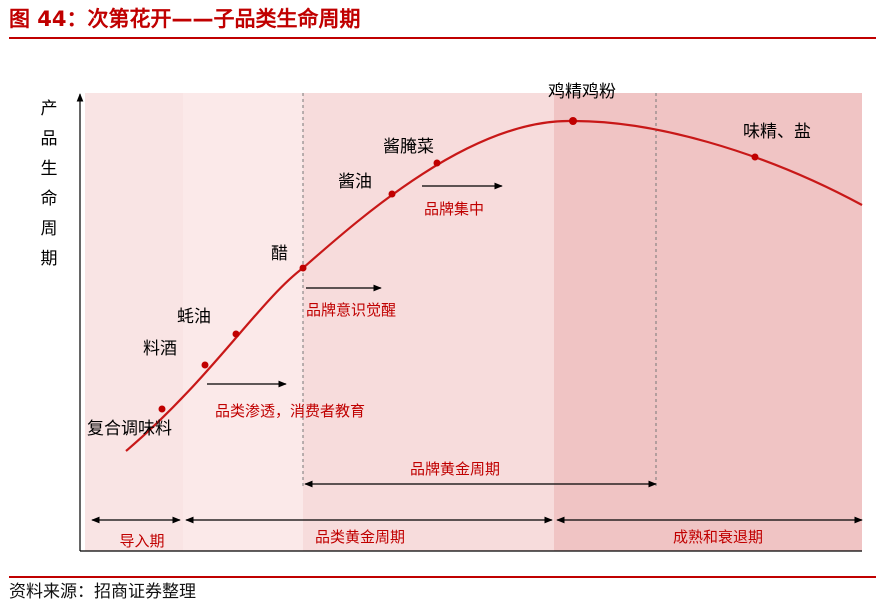  Describe the element at coordinates (243, 322) in the screenshot. I see `zone-category-golden` at that location.